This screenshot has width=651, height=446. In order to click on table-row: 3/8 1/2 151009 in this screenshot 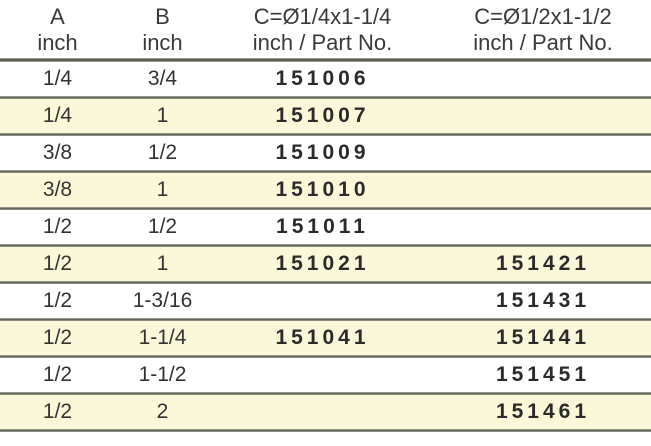, I will do `click(325, 153)`.